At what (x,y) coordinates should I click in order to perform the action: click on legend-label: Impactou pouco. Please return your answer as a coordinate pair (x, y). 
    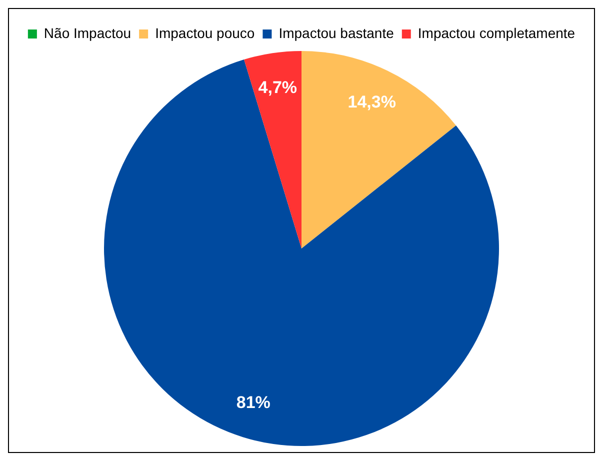
    Looking at the image, I should click on (205, 32).